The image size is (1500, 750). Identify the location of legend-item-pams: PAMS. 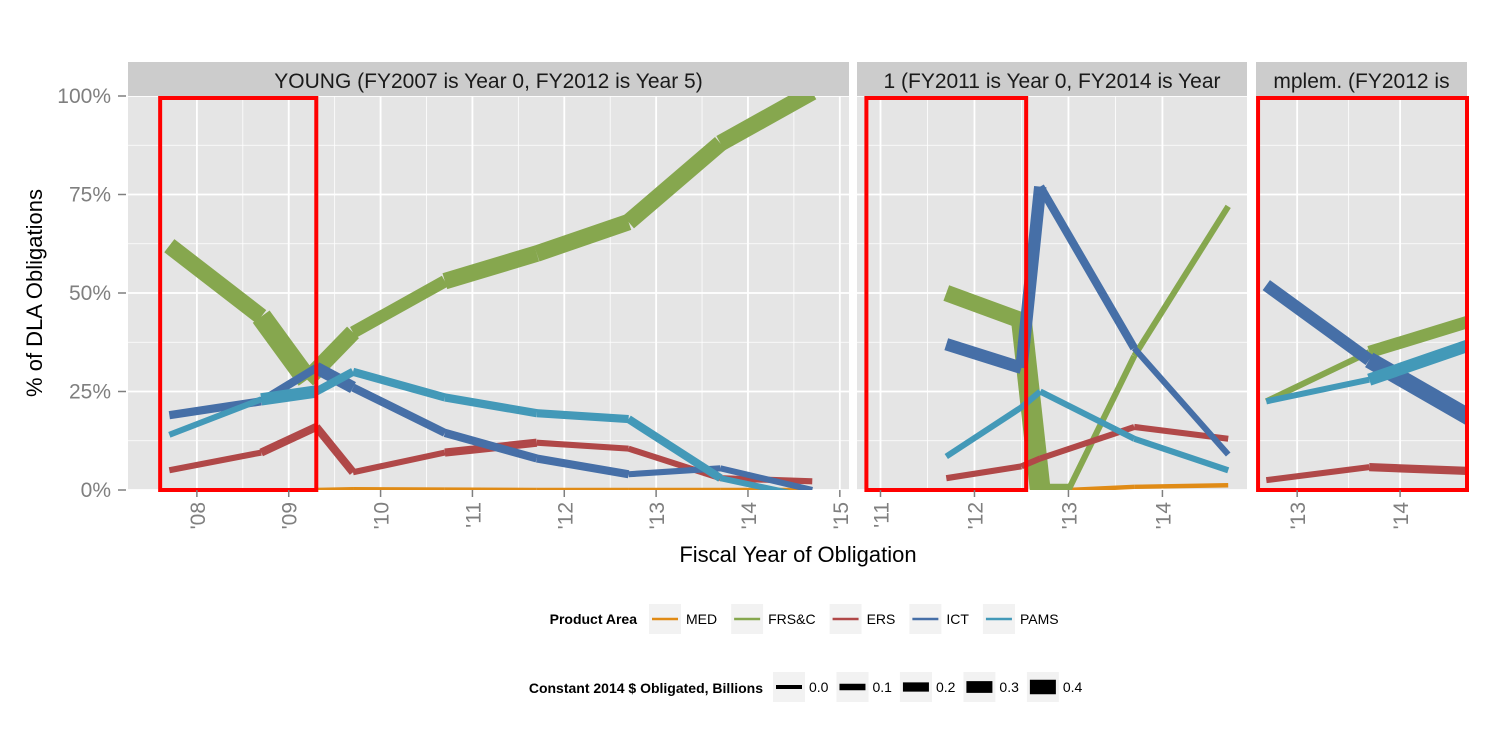
(1020, 619).